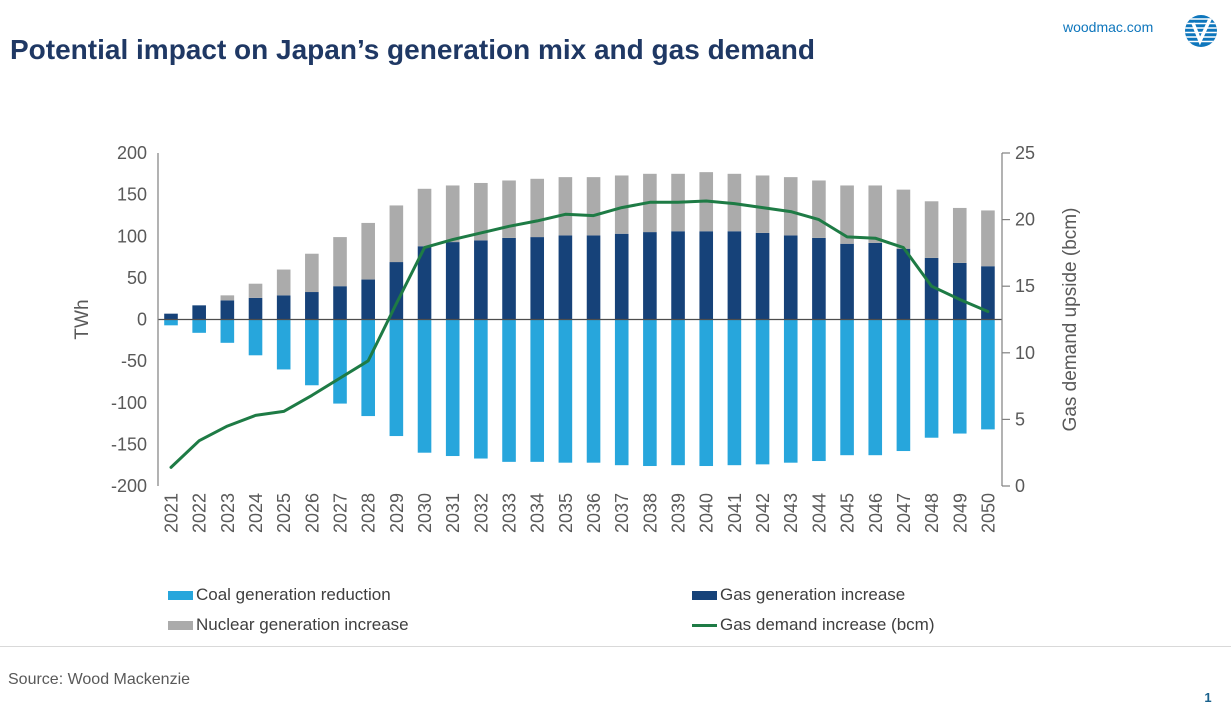 The image size is (1231, 724). What do you see at coordinates (481, 280) in the screenshot?
I see `bar-gas-2032` at bounding box center [481, 280].